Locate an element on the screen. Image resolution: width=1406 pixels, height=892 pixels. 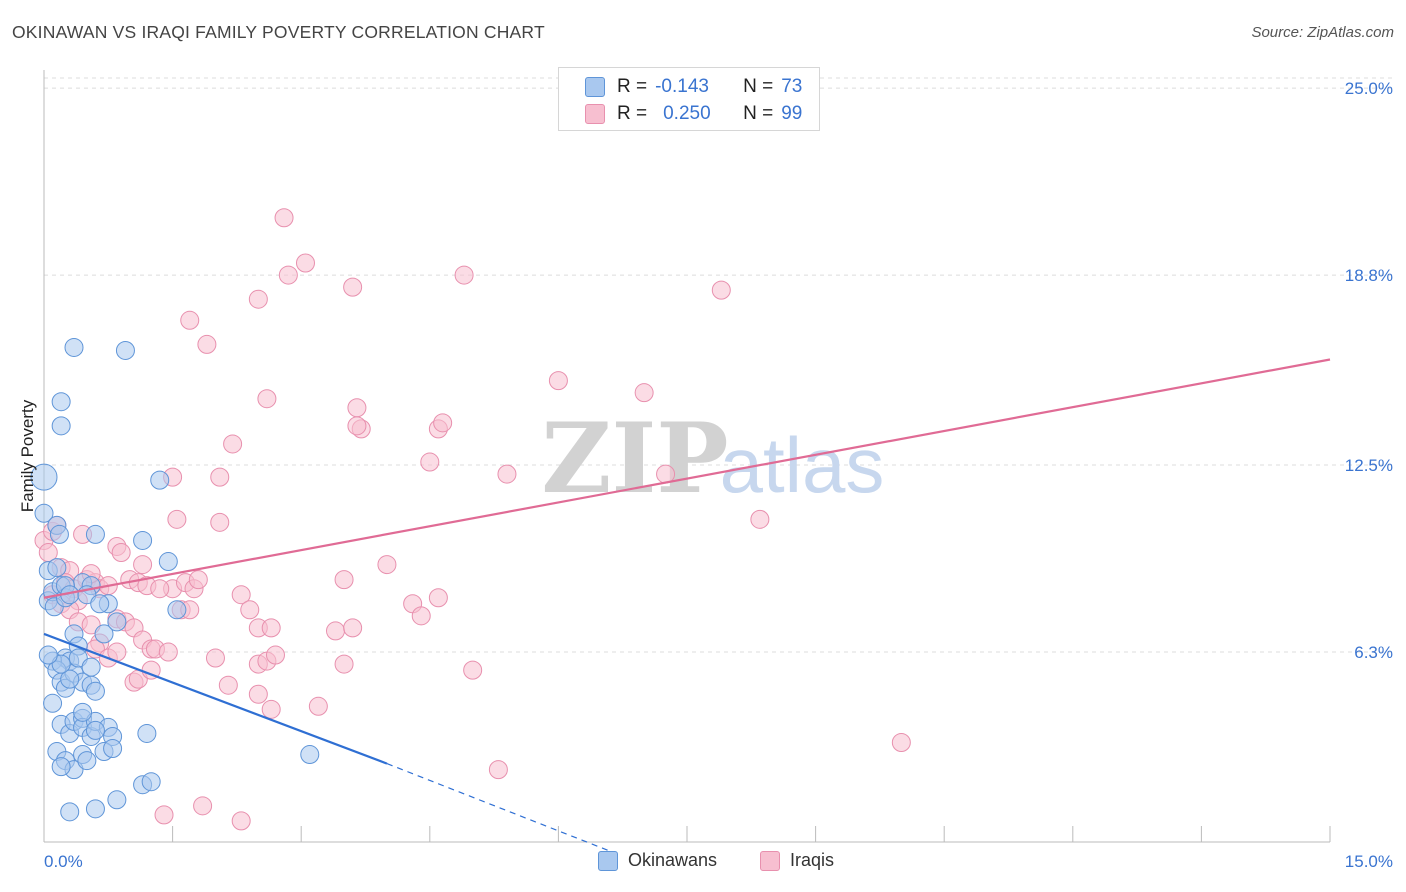
okinawans-trend-line is located at coordinates (215, 698).